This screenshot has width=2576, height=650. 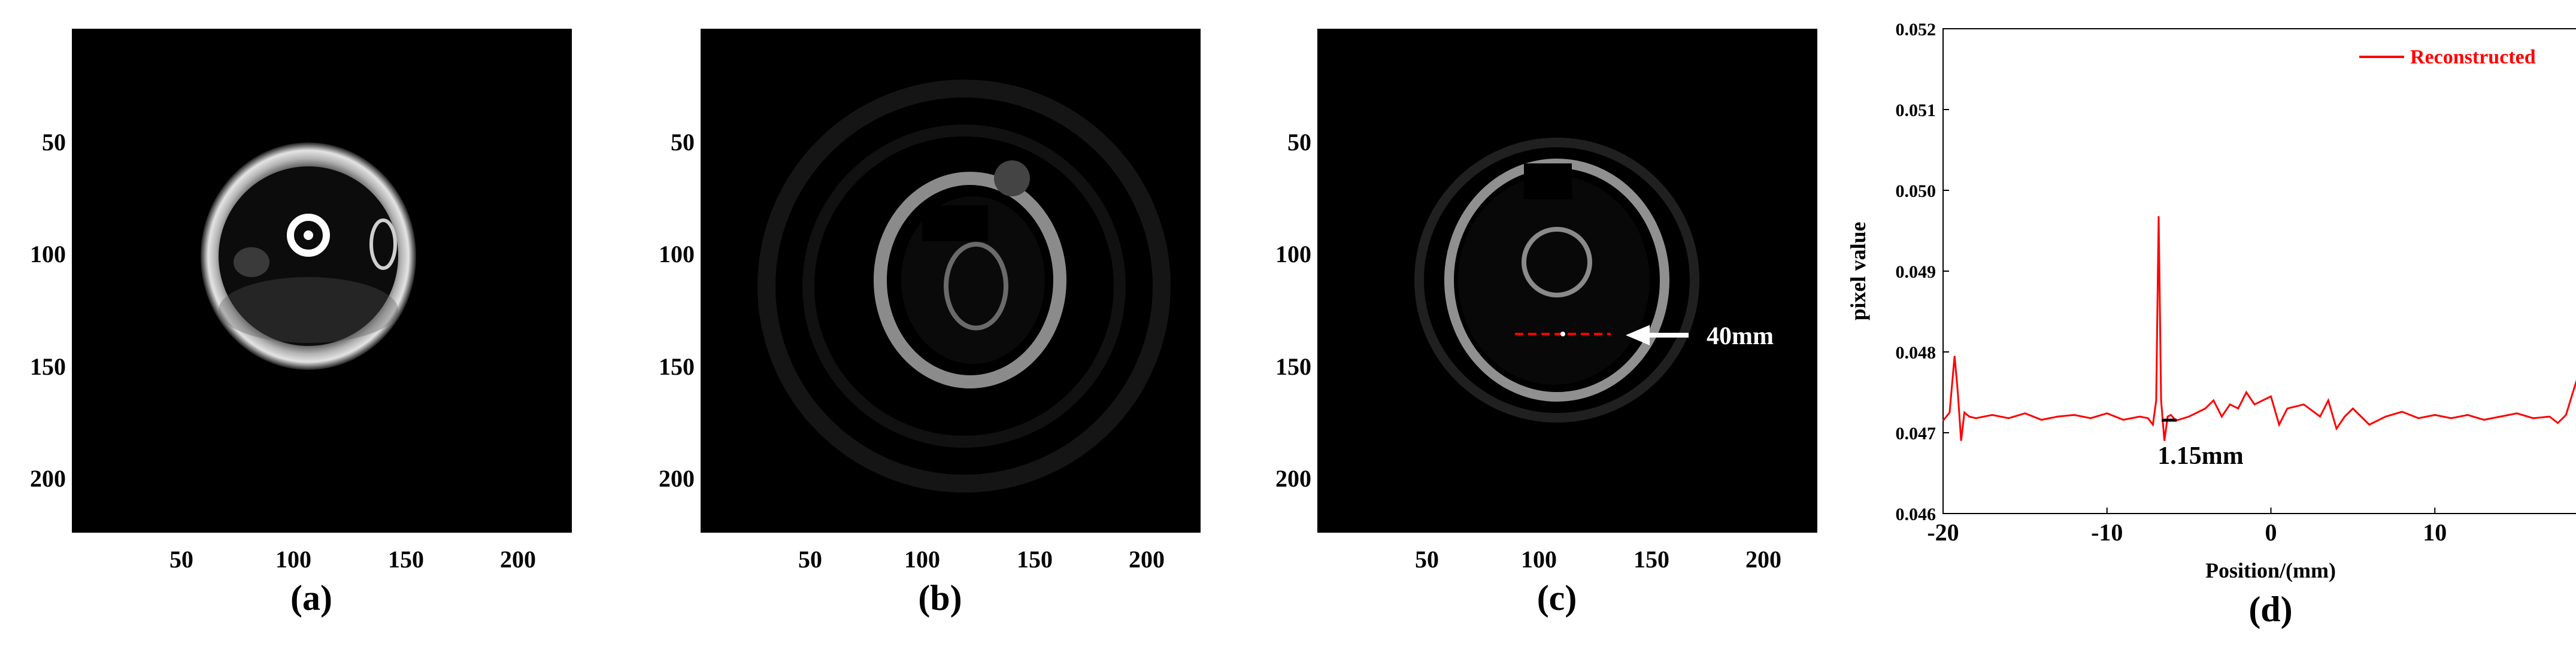 I want to click on ytick-b-150: 150, so click(x=677, y=366).